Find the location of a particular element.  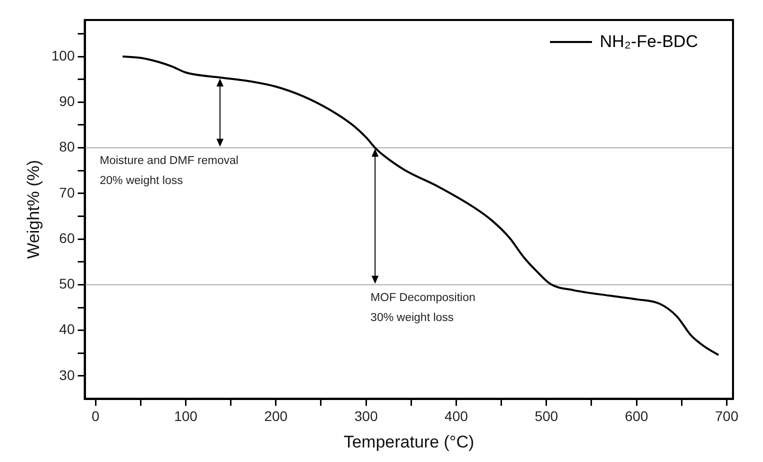

annotation: Moisture and DMF removal is located at coordinates (169, 160).